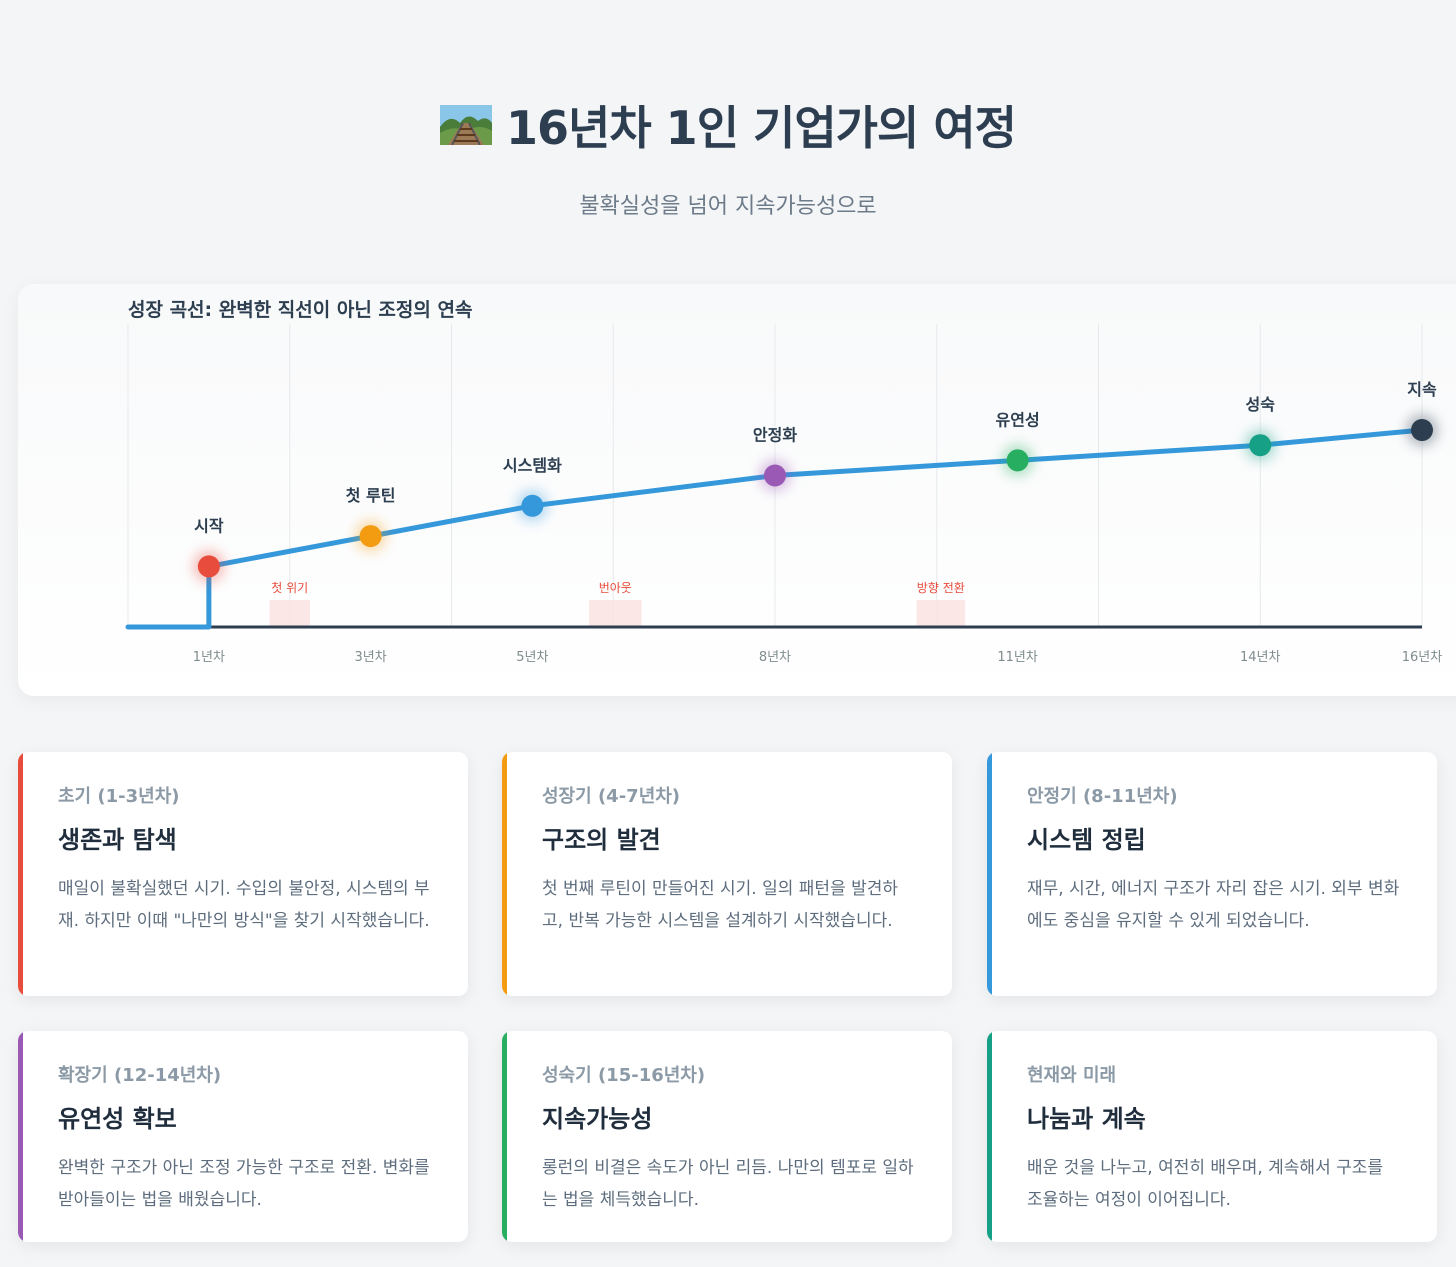 The image size is (1456, 1267). I want to click on card-period: 성장기 (4-7년차), so click(611, 796).